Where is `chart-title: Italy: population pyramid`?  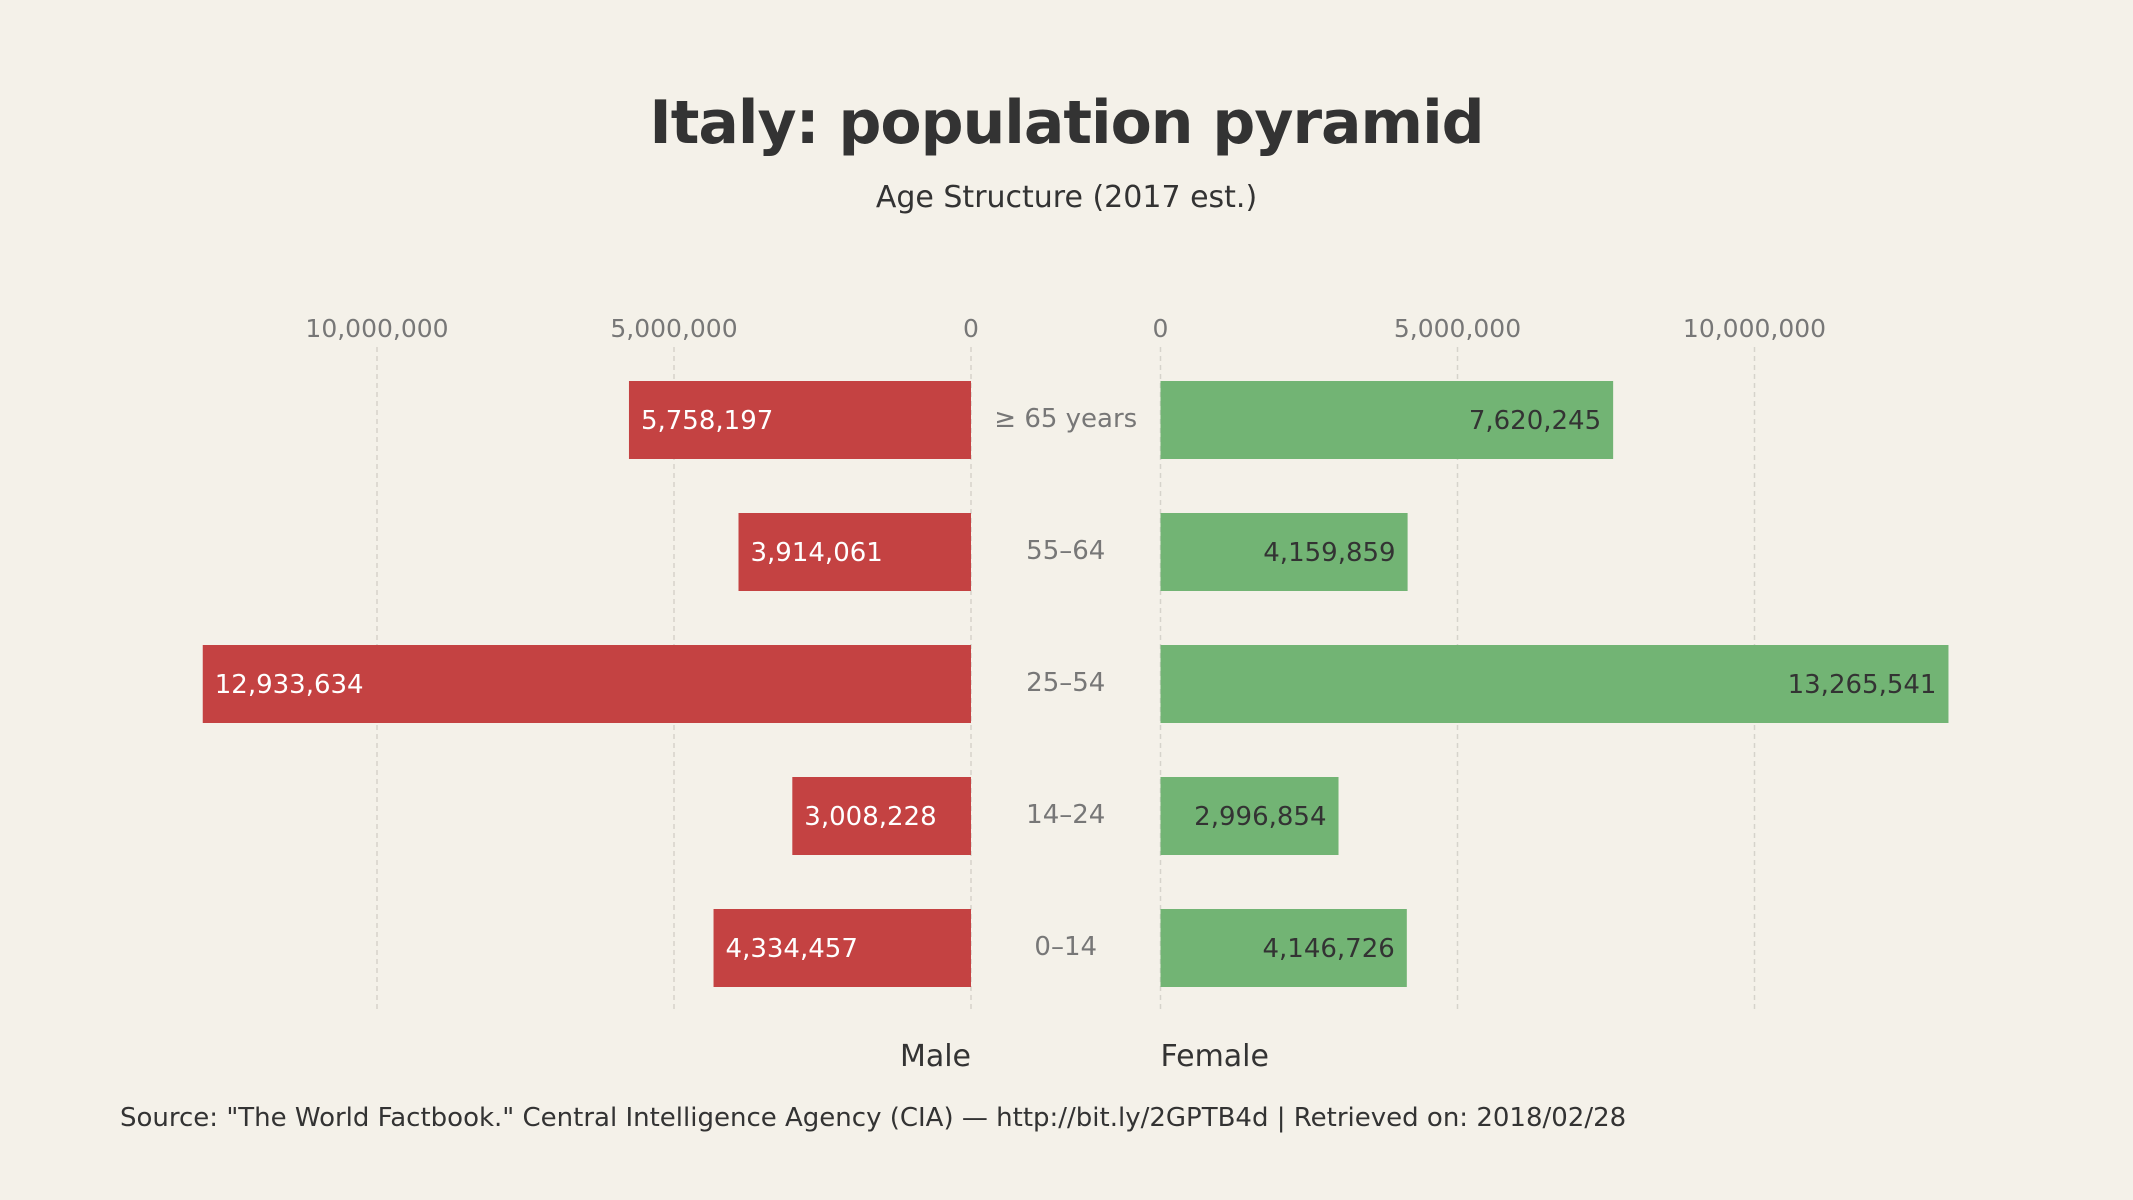
chart-title: Italy: population pyramid is located at coordinates (1066, 123).